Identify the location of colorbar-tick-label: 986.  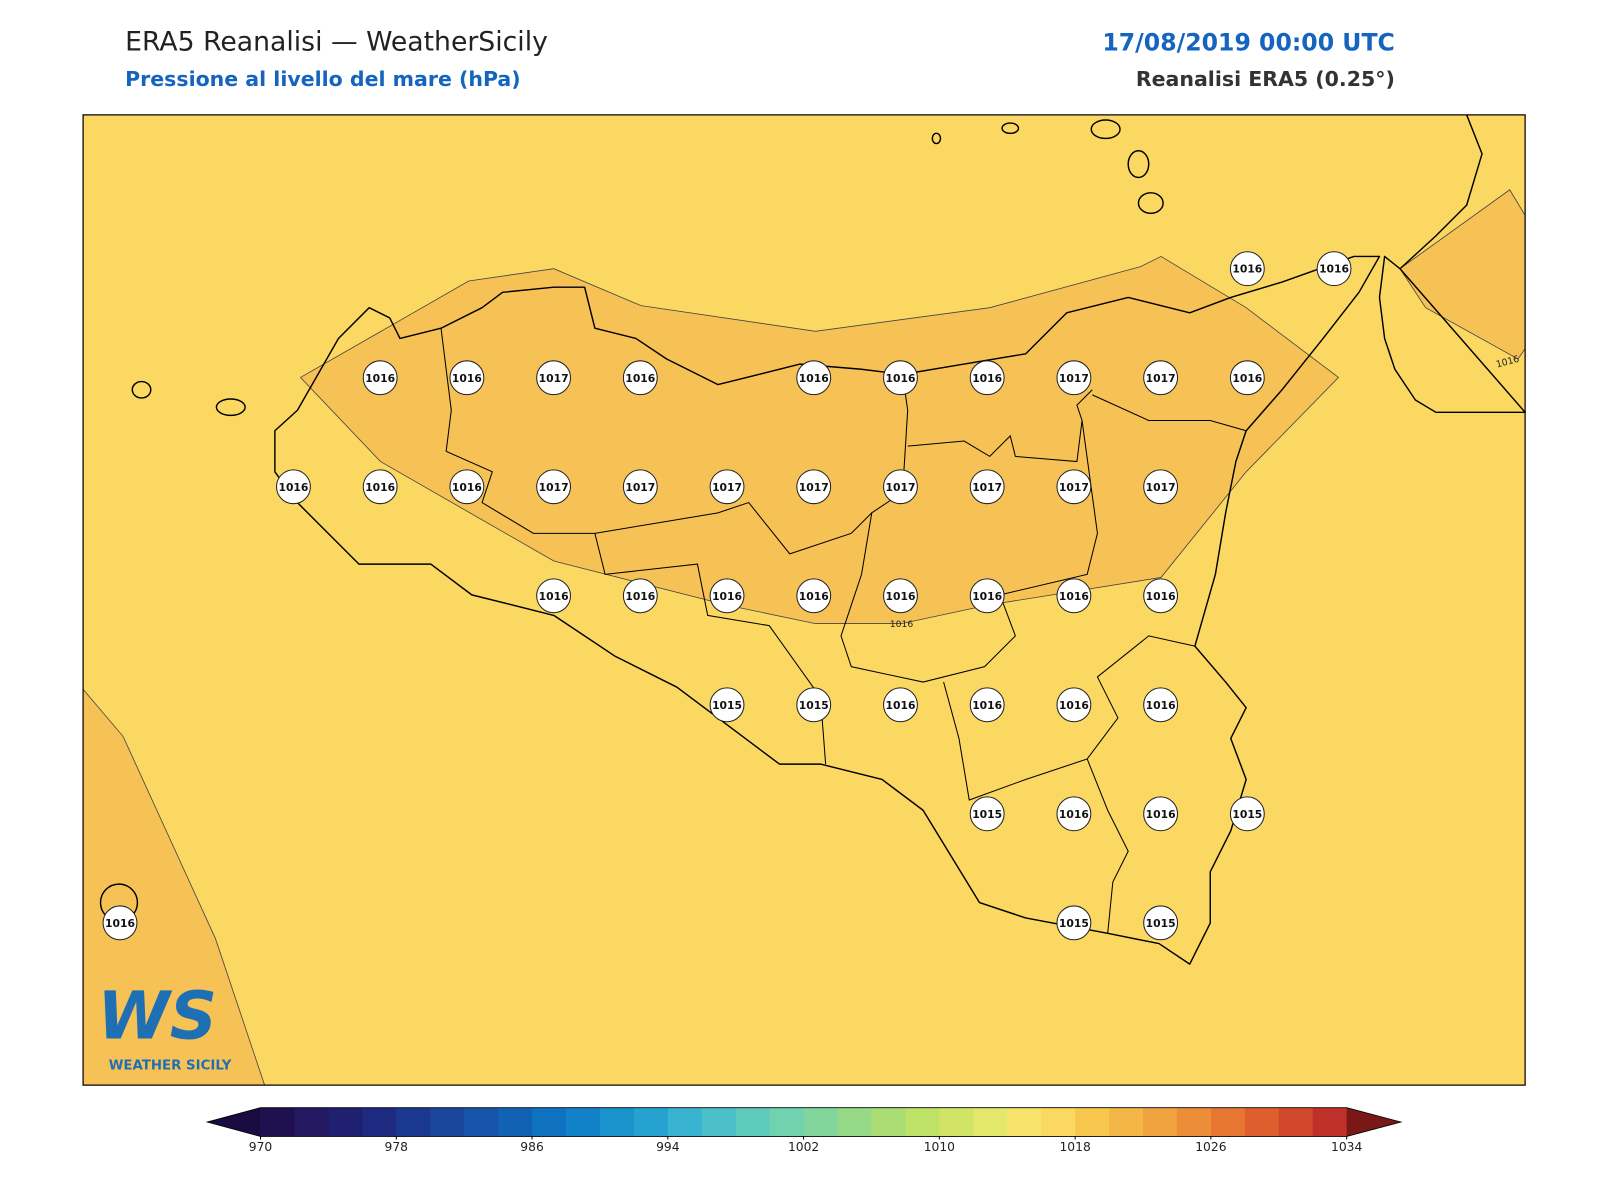
(532, 1147).